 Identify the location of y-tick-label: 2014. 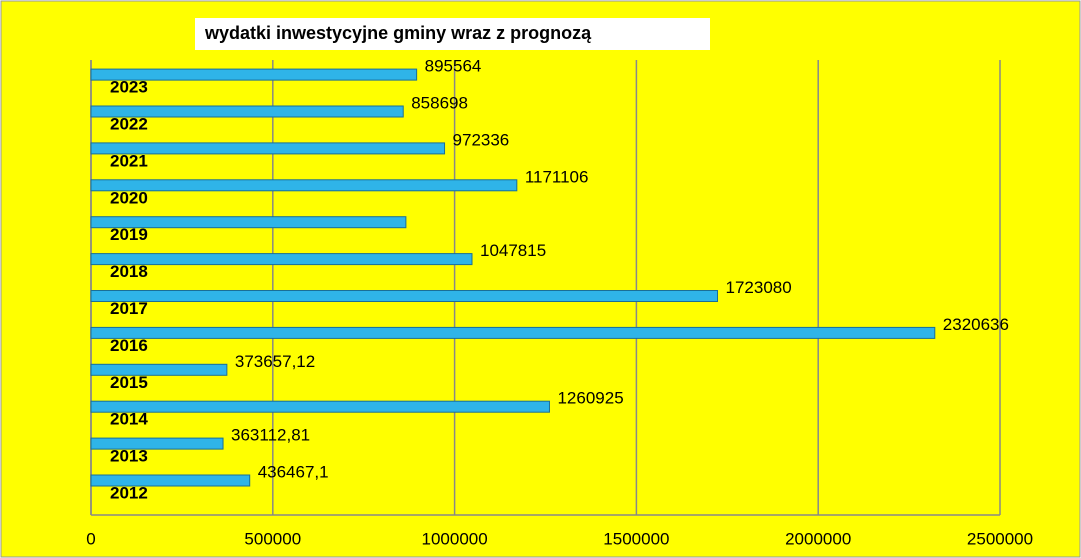
(129, 419).